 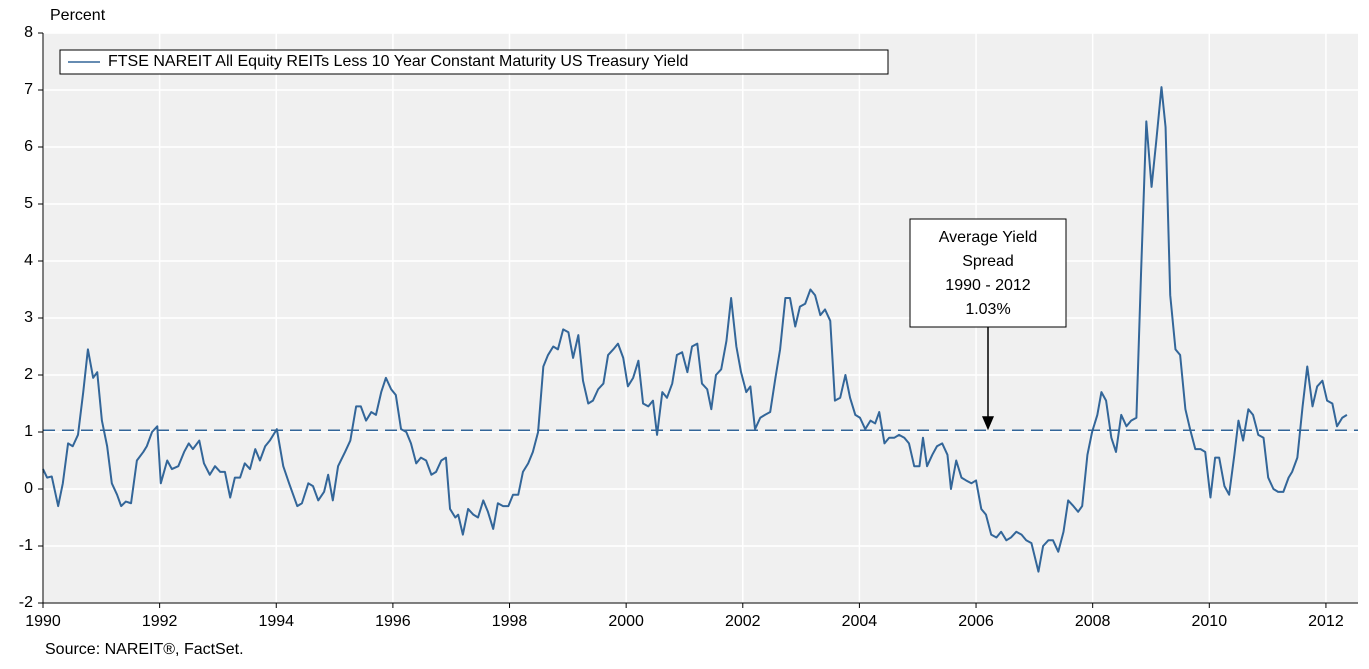 I want to click on x-tick-label: 2004, so click(x=860, y=621).